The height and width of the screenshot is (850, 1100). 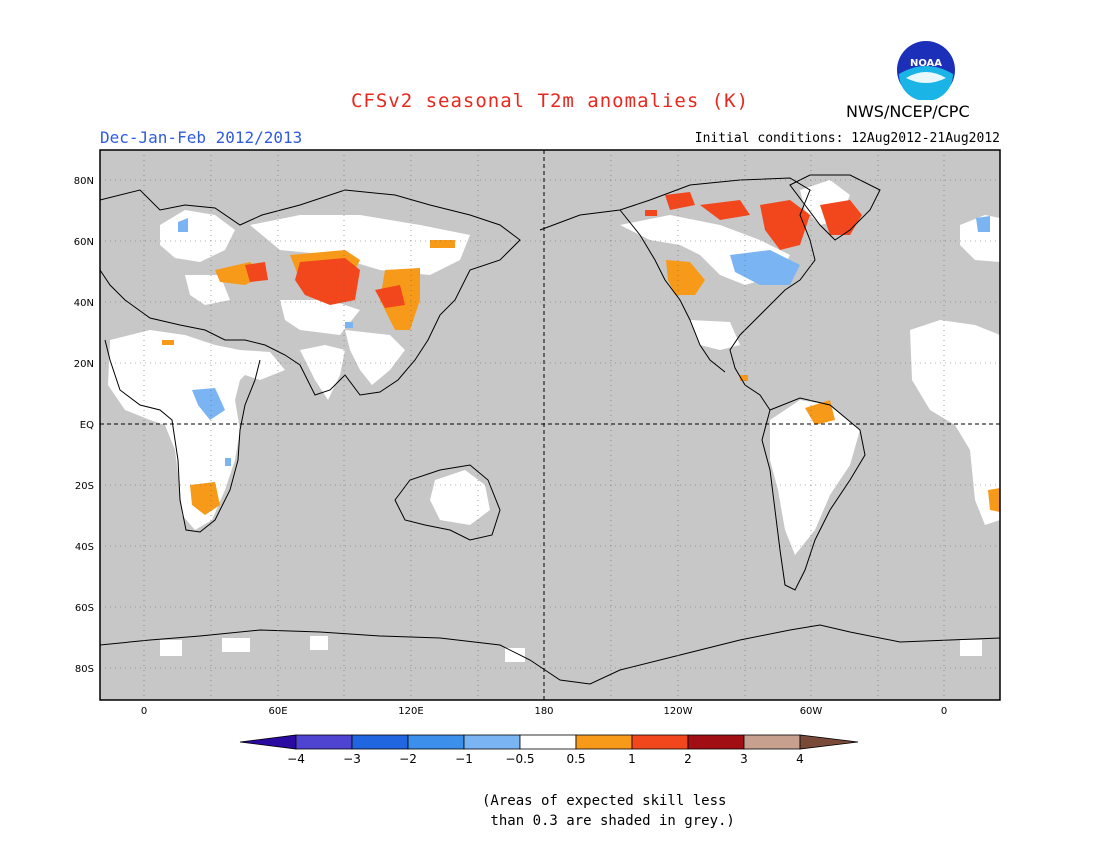 I want to click on lat-labels: 80N 60N 40N 20N EQ 20S 40S 60S 80S, so click(x=84, y=425).